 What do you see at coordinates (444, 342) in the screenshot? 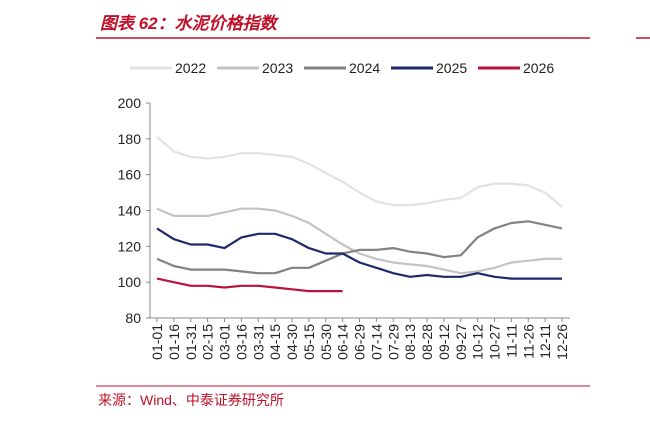
I see `x-tick-label: 09-12` at bounding box center [444, 342].